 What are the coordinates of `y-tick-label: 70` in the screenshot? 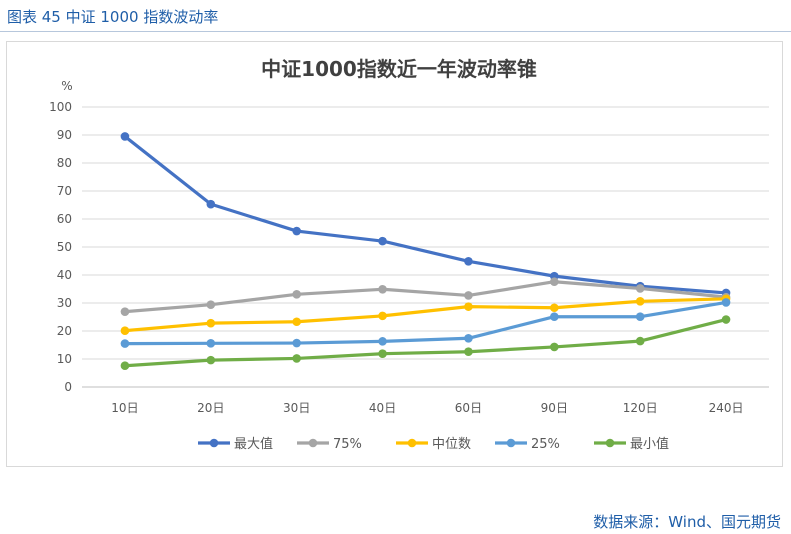 It's located at (64, 191).